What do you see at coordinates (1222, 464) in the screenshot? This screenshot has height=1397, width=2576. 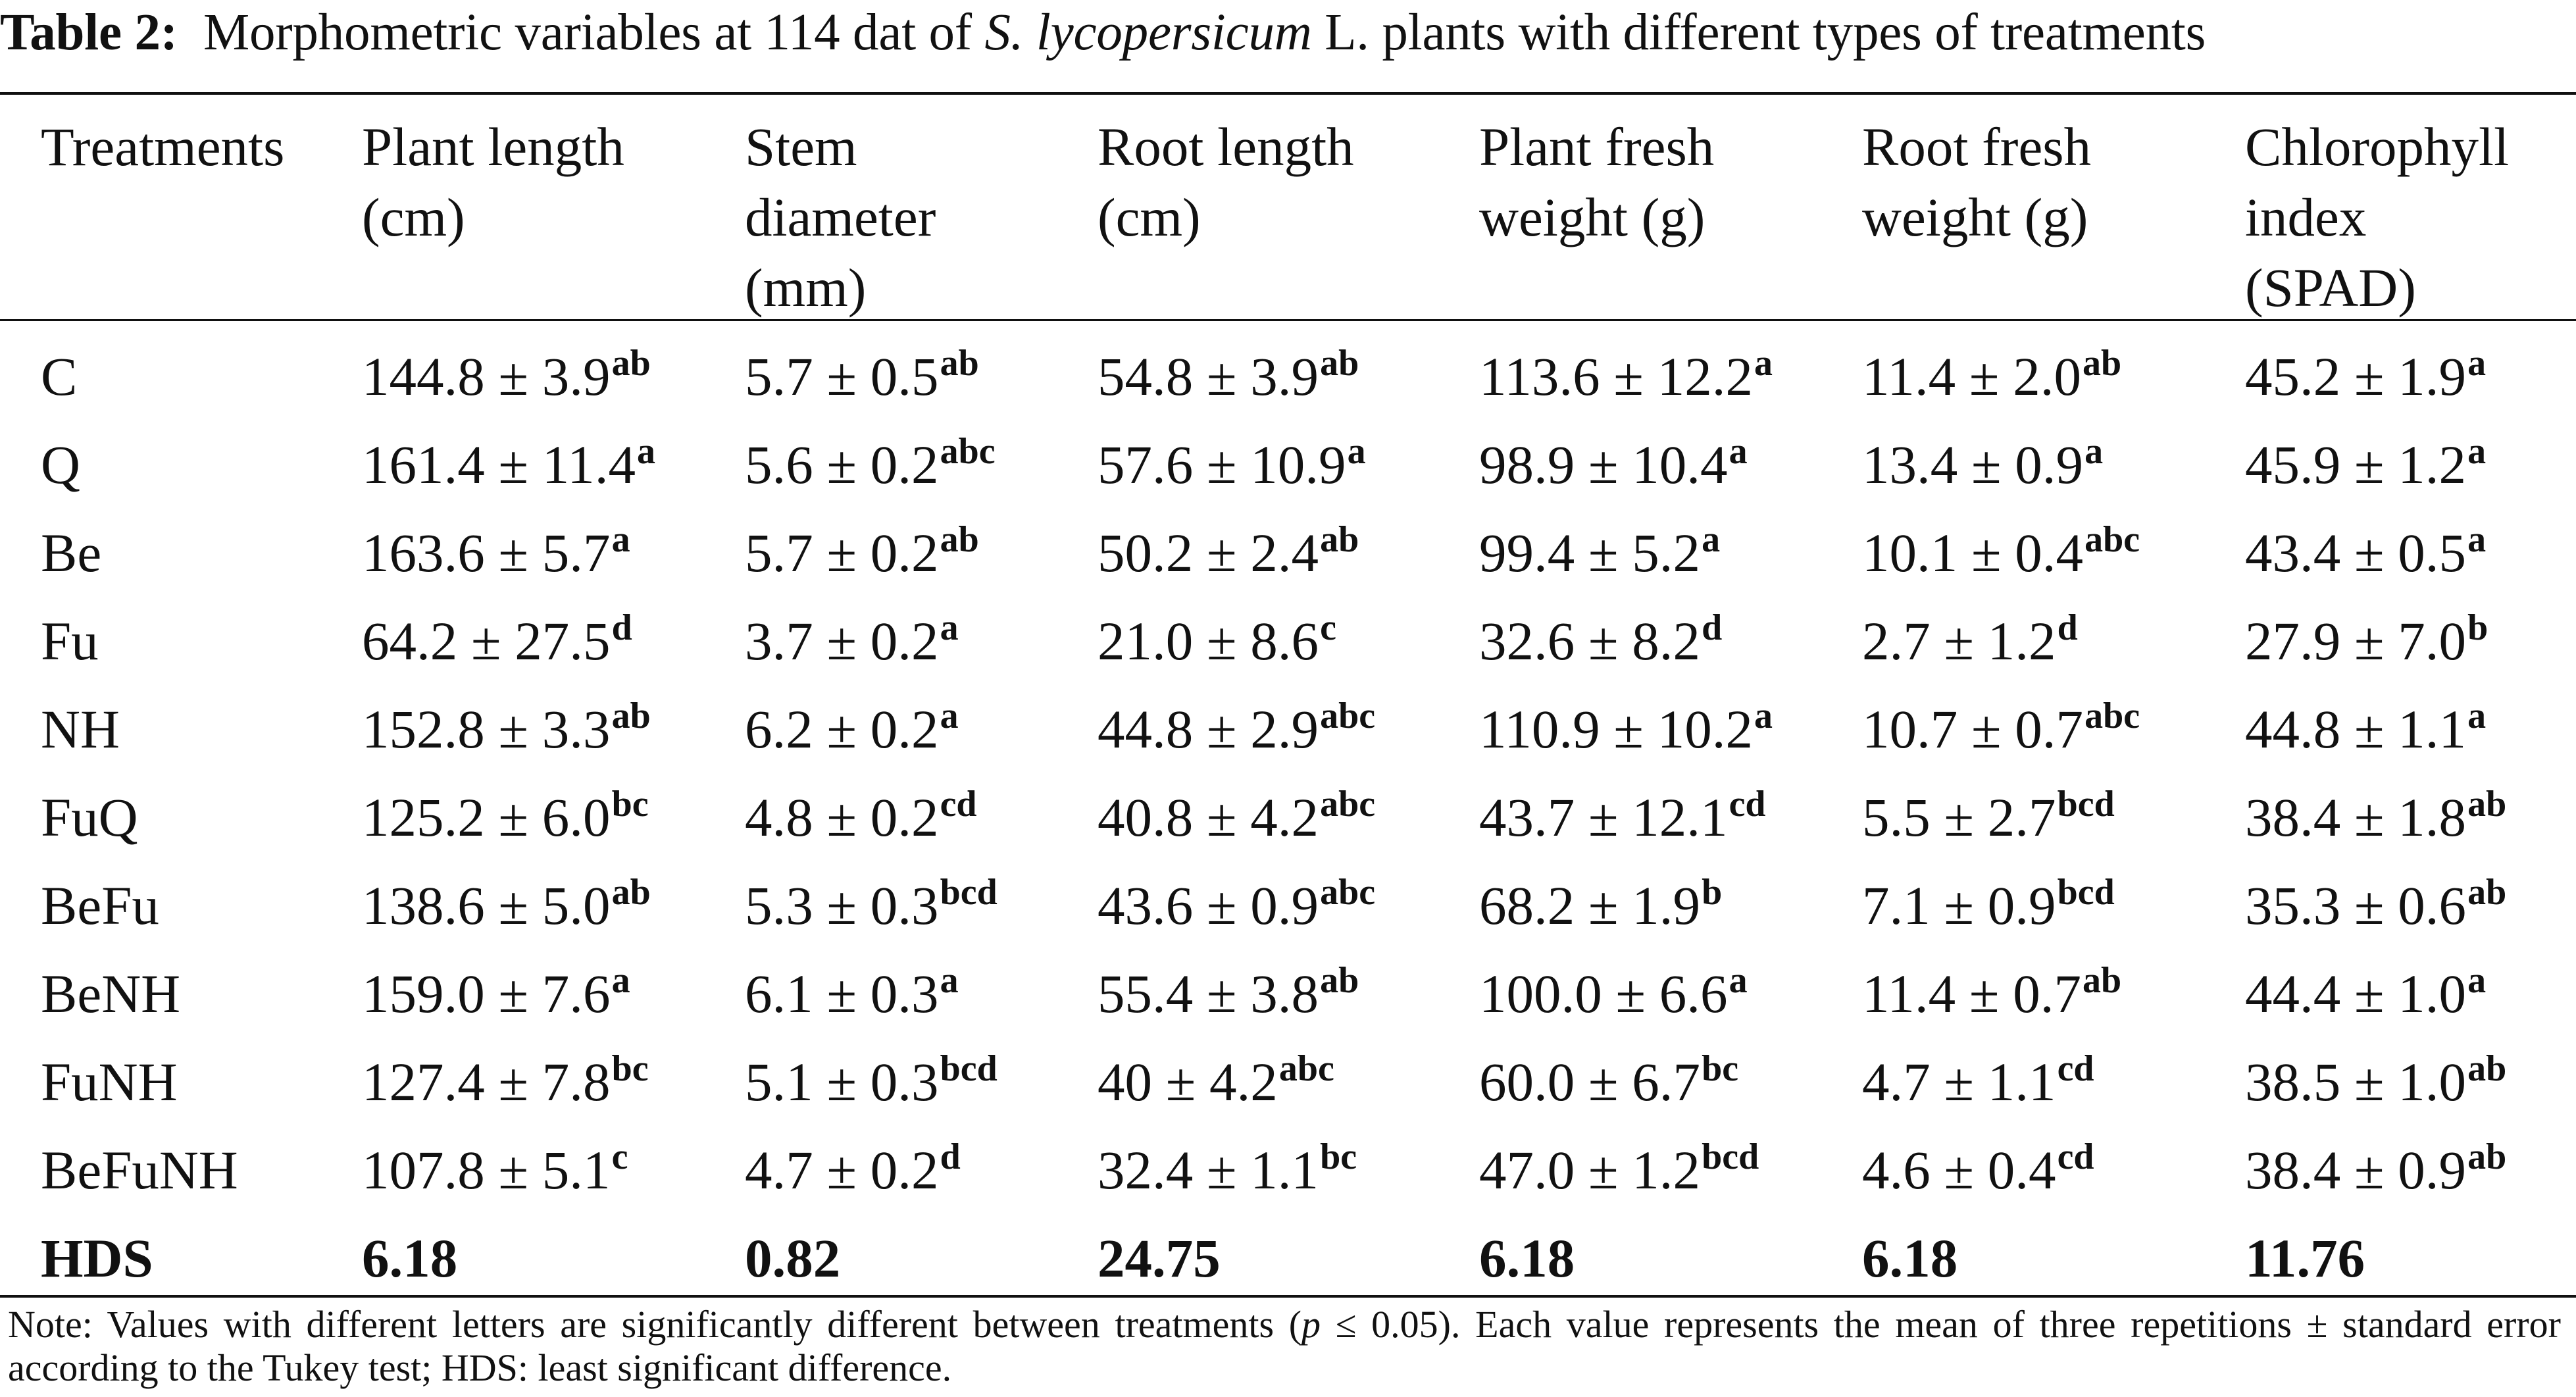 I see `value-text: 57.6 ± 10.9` at bounding box center [1222, 464].